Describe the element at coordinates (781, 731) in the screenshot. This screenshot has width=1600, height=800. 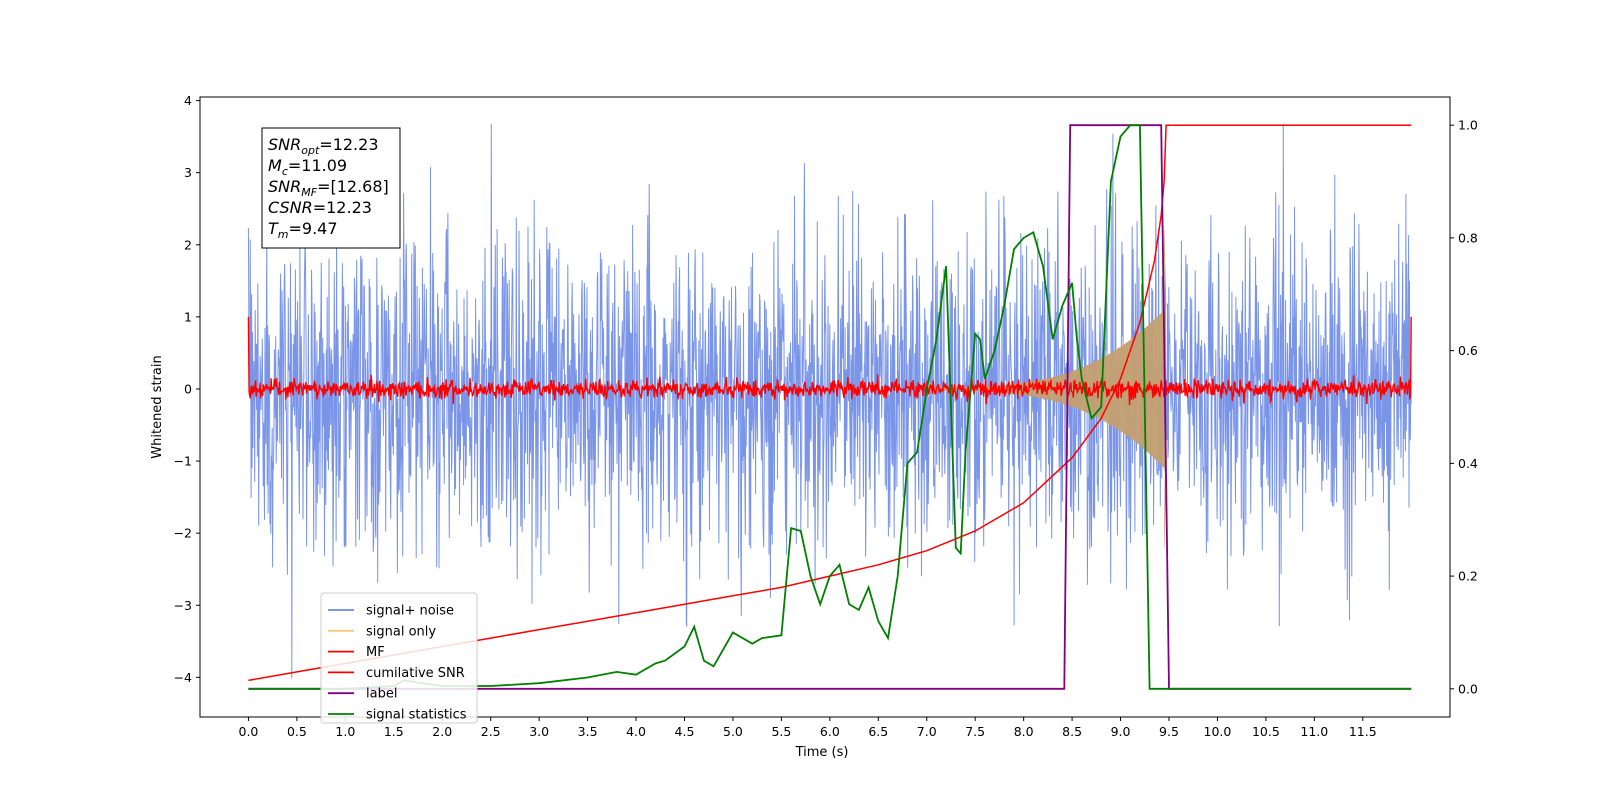
I see `x-tick-label: 5.5` at that location.